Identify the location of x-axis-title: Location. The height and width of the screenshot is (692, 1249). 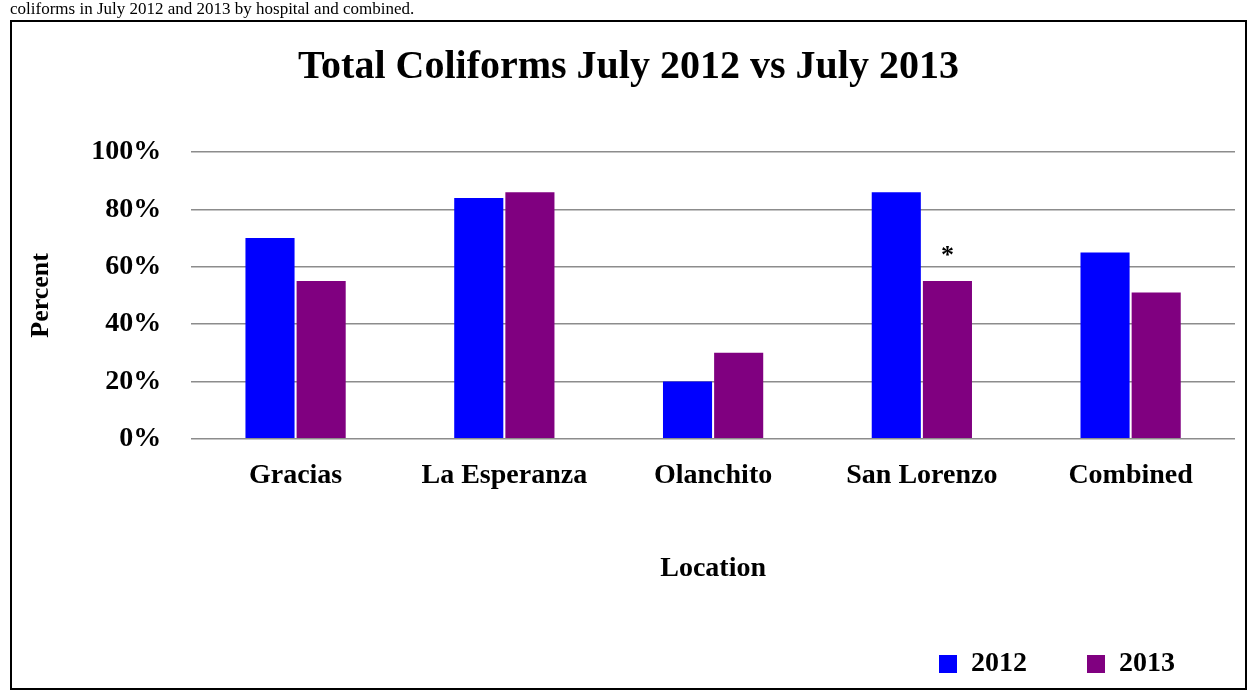
(713, 567).